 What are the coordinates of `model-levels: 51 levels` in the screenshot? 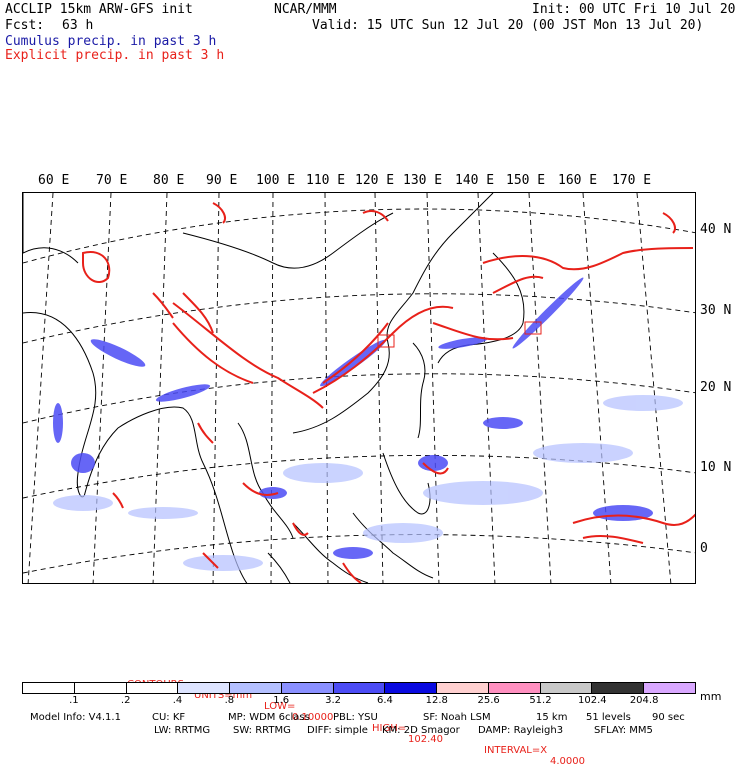 It's located at (608, 717).